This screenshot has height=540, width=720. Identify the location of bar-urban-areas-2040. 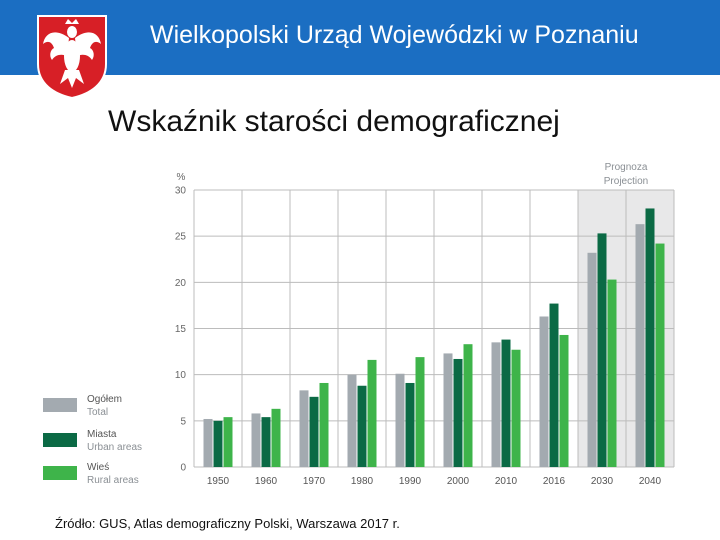
(650, 337).